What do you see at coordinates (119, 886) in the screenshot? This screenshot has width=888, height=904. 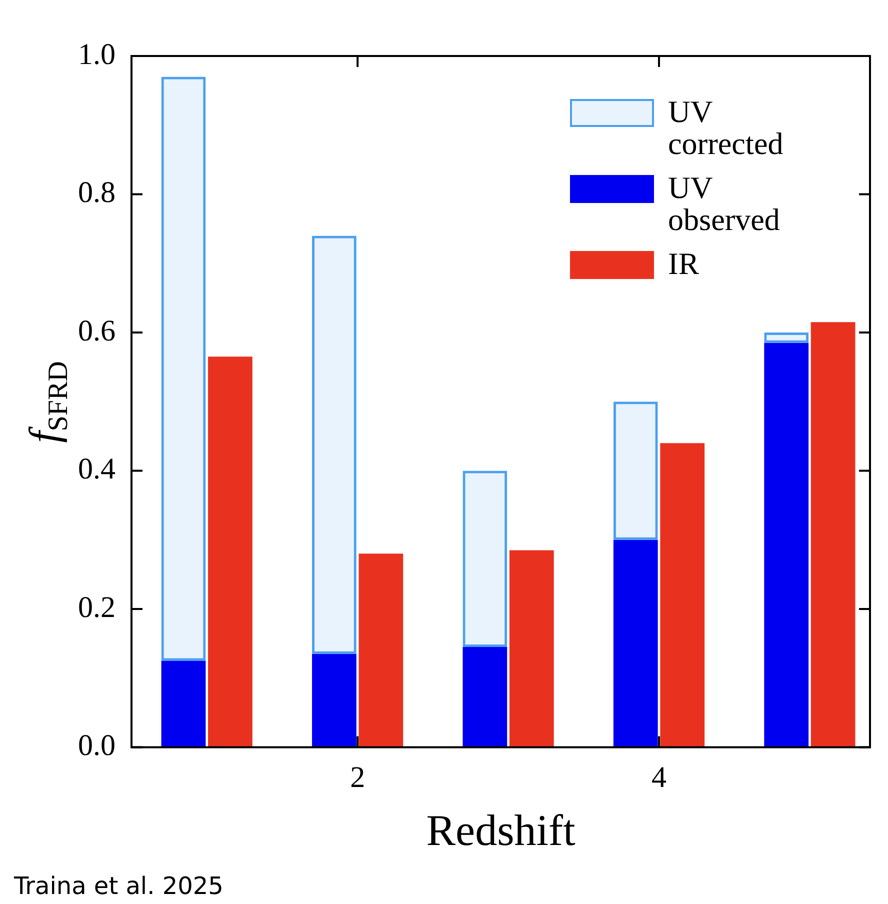 I see `text: Traina et al. 2025` at bounding box center [119, 886].